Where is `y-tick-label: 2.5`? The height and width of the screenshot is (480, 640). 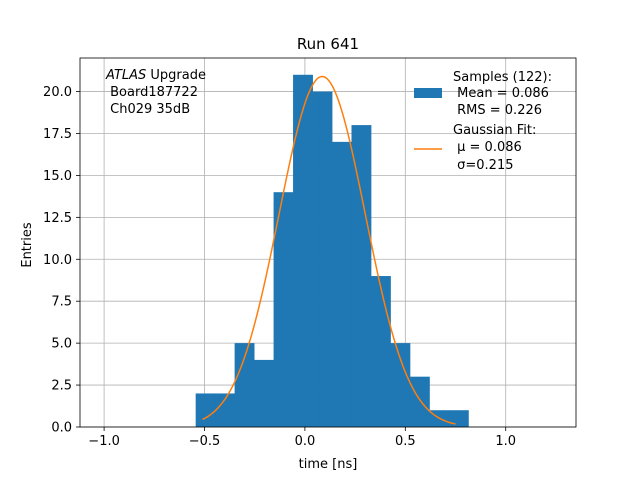 y-tick-label: 2.5 is located at coordinates (61, 386).